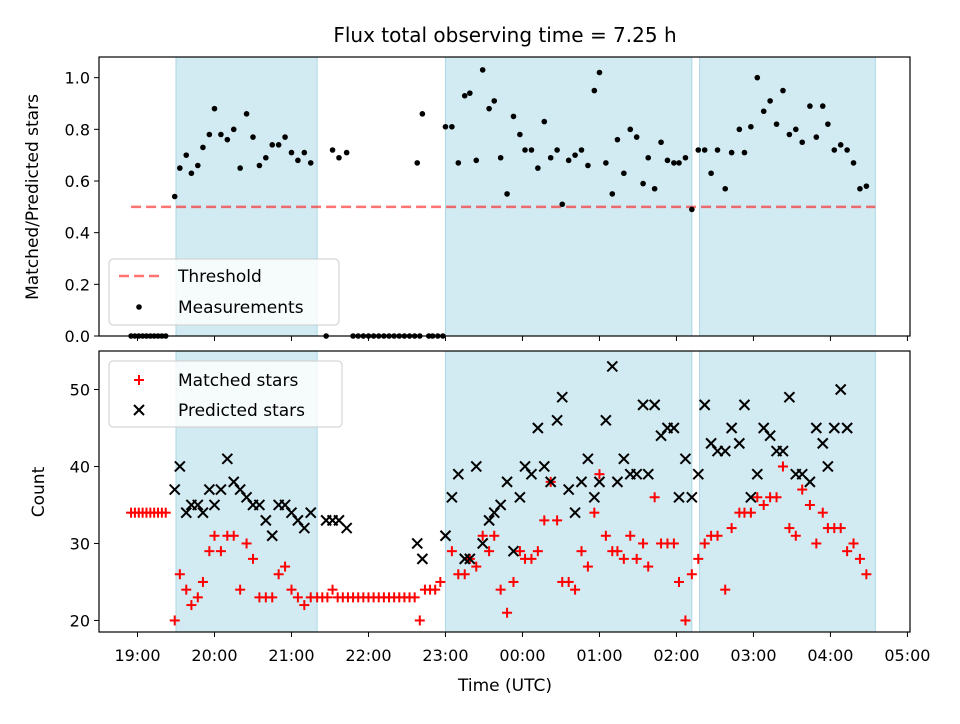 This screenshot has height=724, width=960. Describe the element at coordinates (272, 536) in the screenshot. I see `predicted-point-16-b` at that location.